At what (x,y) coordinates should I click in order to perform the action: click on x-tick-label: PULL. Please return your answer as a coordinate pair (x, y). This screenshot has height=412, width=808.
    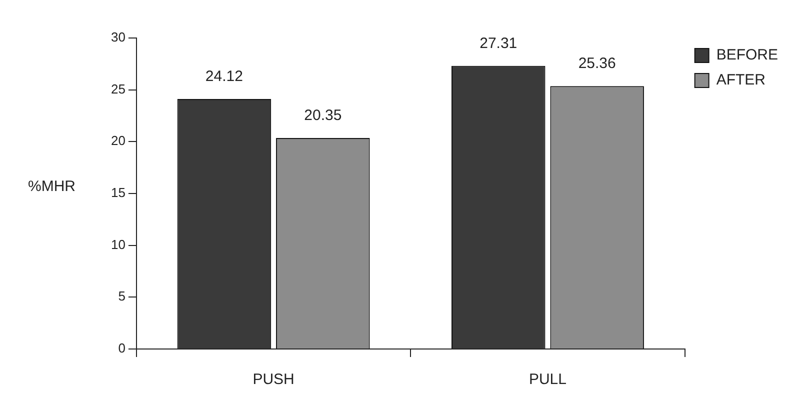
    Looking at the image, I should click on (547, 379).